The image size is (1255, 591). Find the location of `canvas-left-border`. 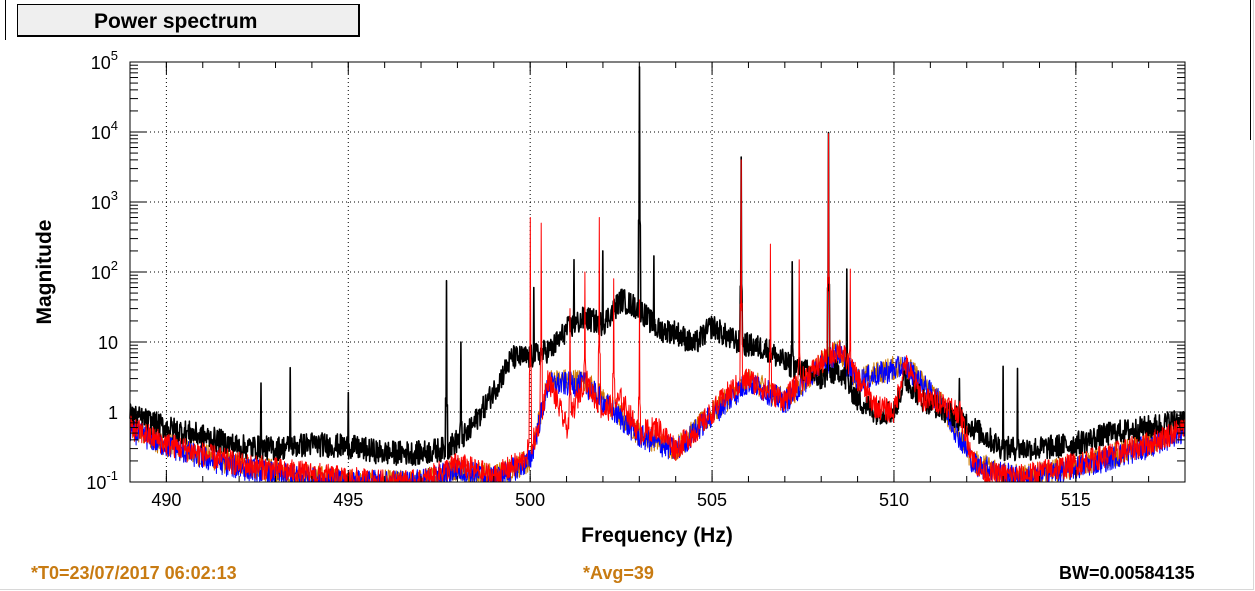

canvas-left-border is located at coordinates (5, 20).